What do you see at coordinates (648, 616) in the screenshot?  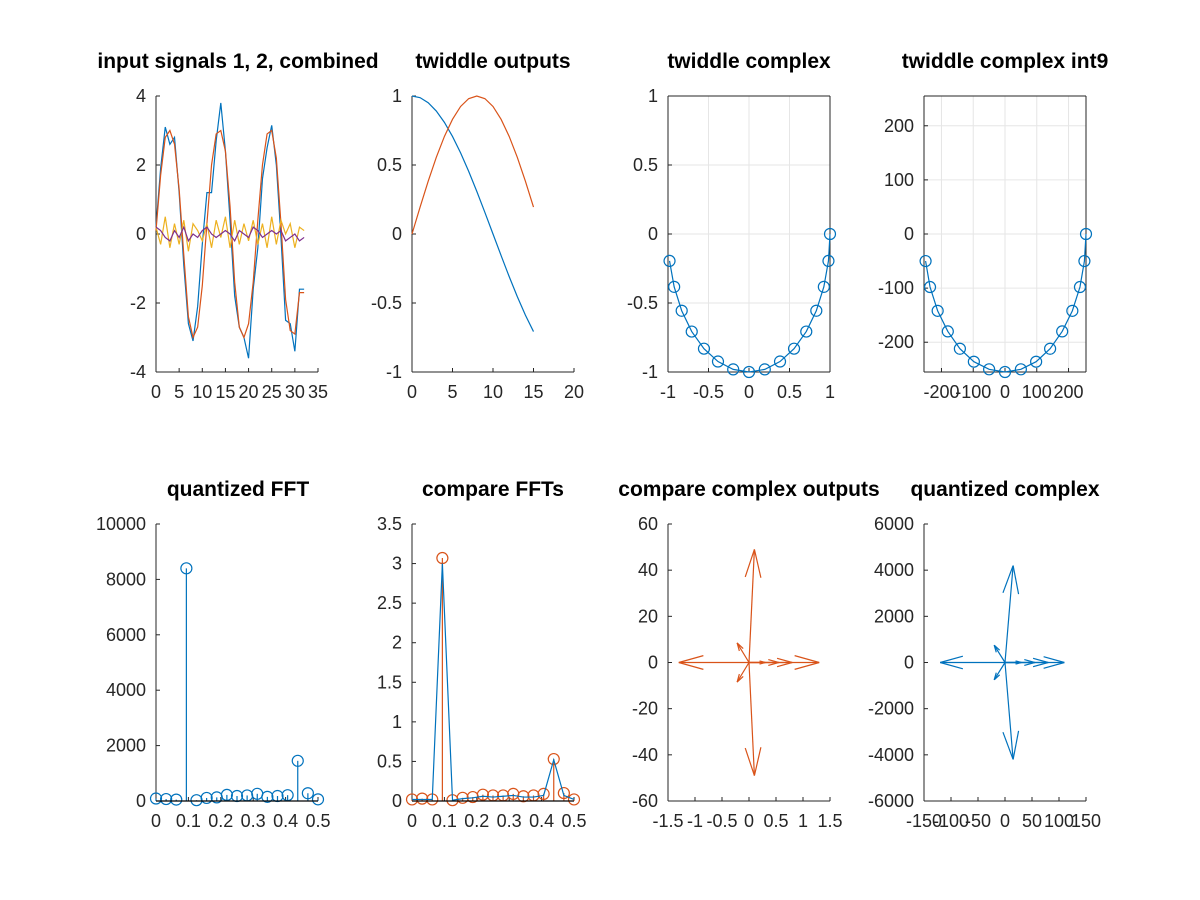 I see `y-tick-label: 20` at bounding box center [648, 616].